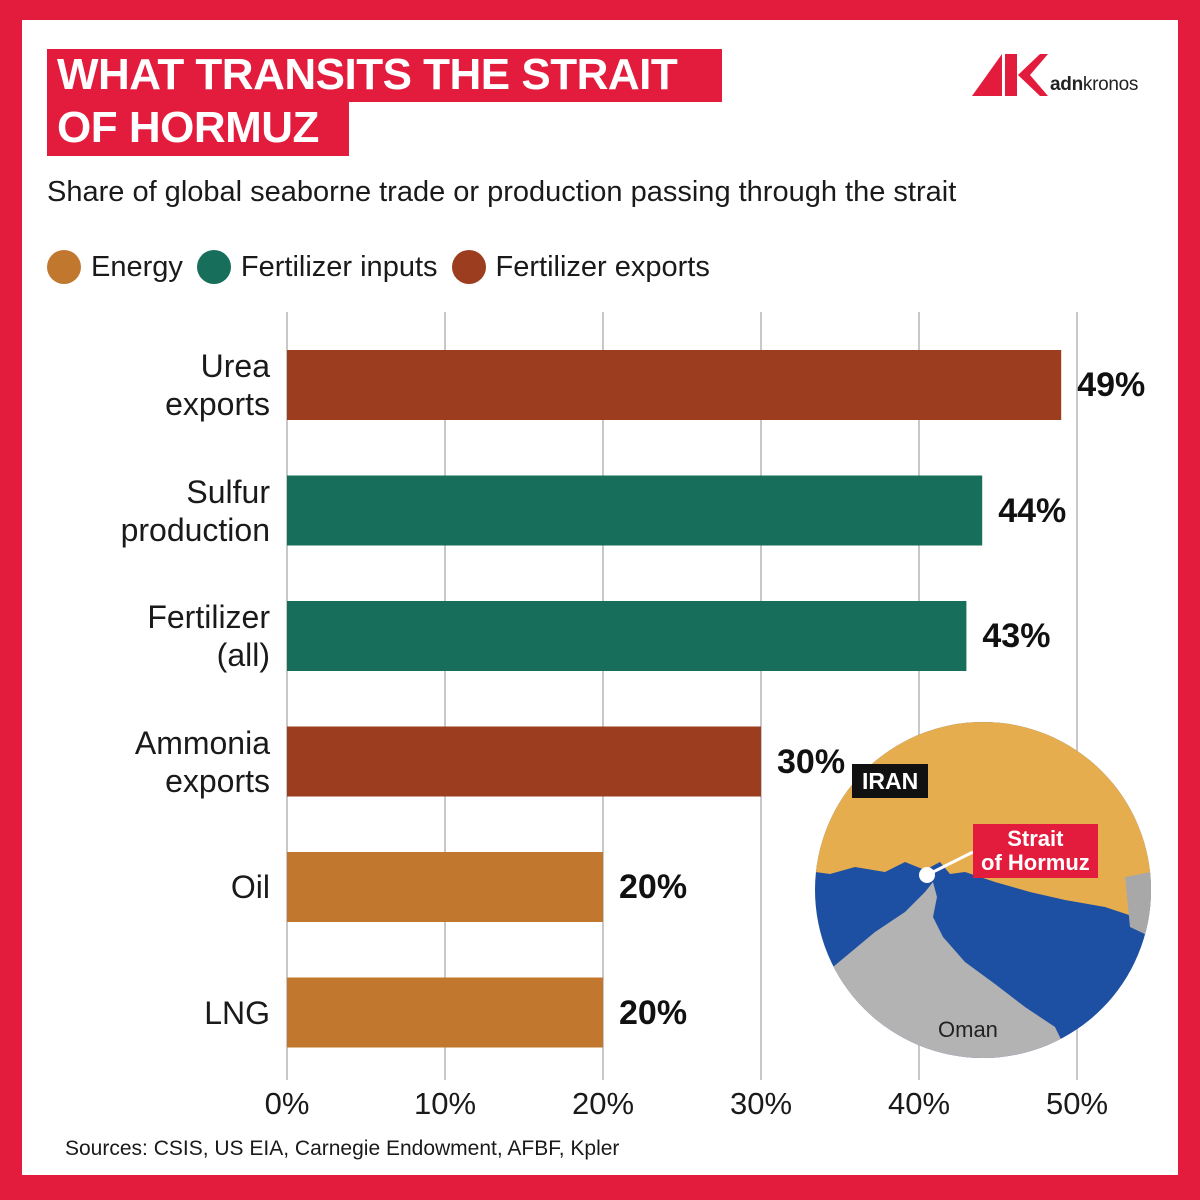 The image size is (1200, 1200). What do you see at coordinates (1077, 1103) in the screenshot?
I see `x-tick-label: 50%` at bounding box center [1077, 1103].